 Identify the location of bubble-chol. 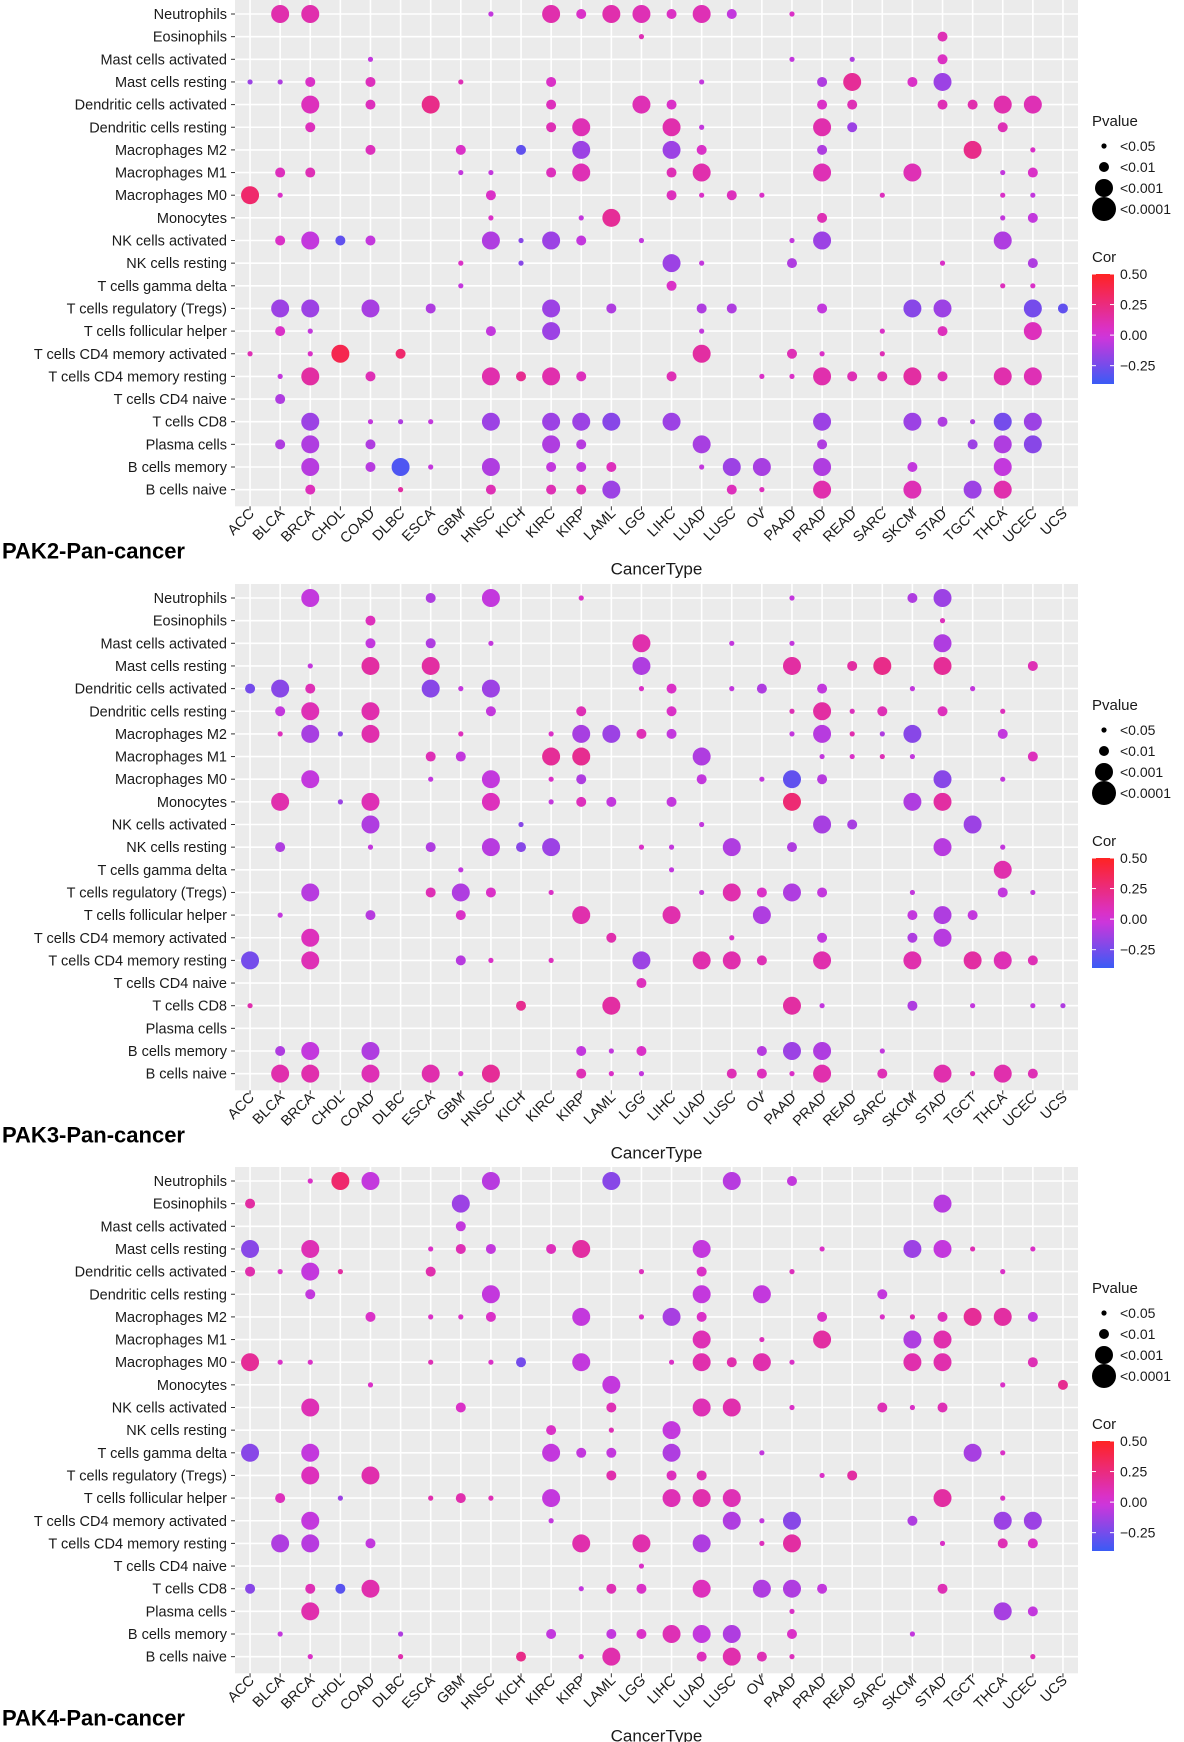
(340, 1588).